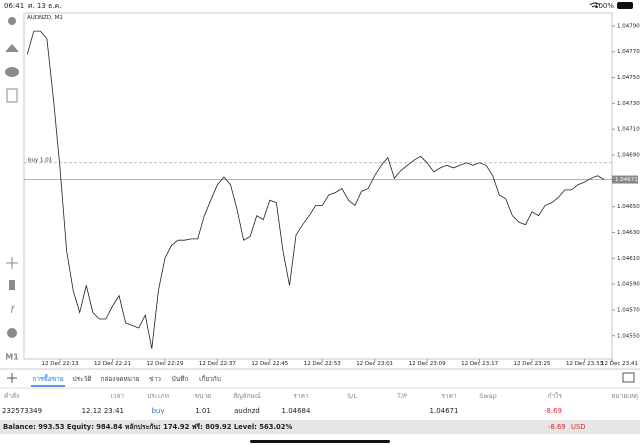  I want to click on x-tick-label: 12 Dec 22:29, so click(164, 364).